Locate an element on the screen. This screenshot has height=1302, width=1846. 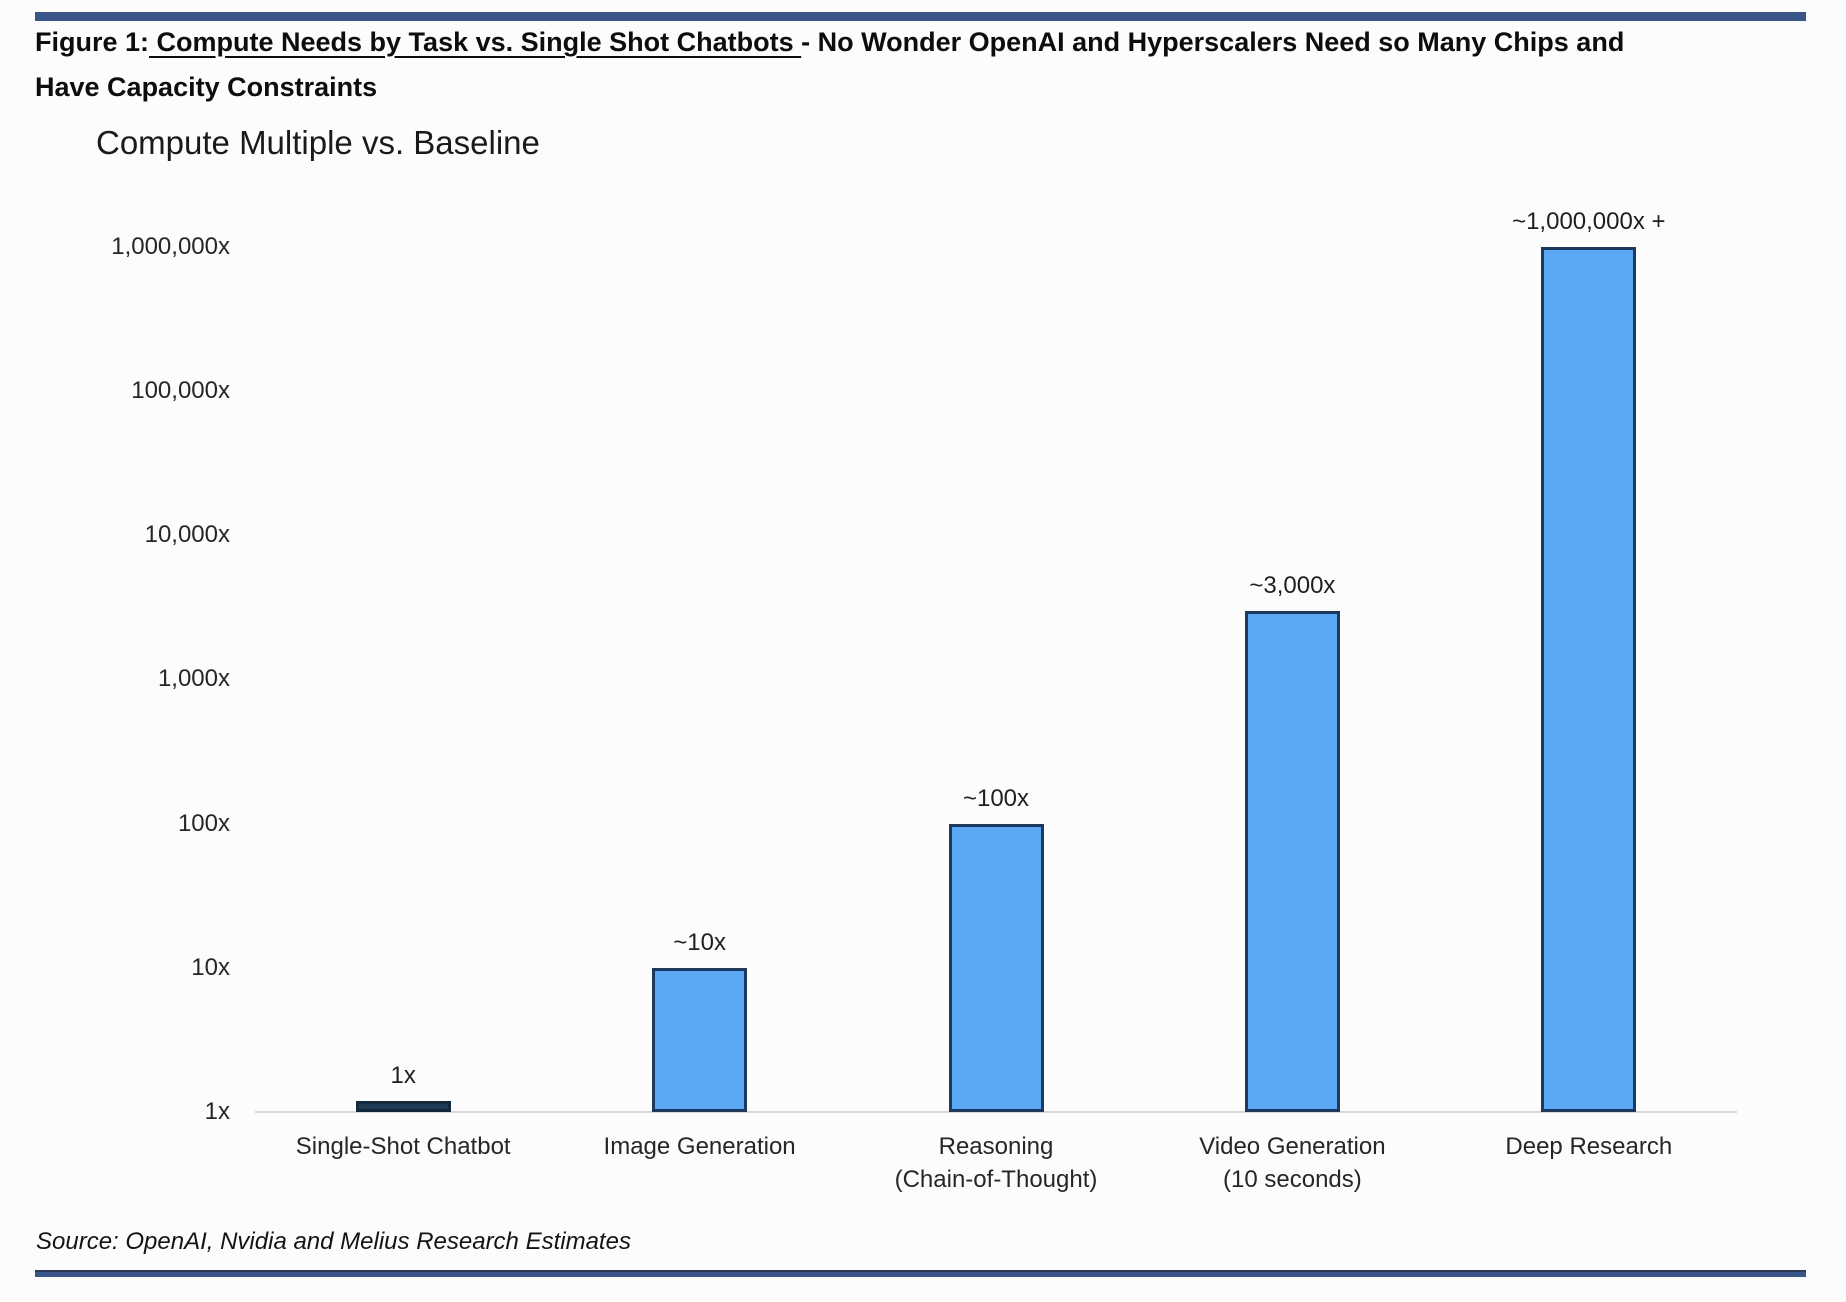
bar-reasoning is located at coordinates (996, 967).